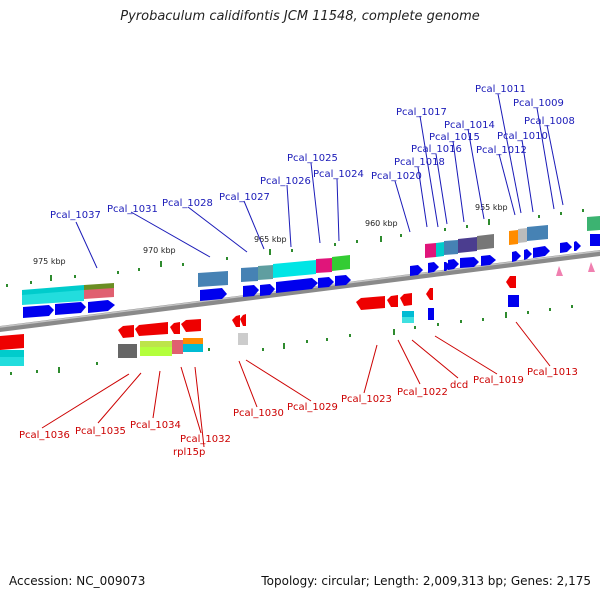 The height and width of the screenshot is (600, 600). I want to click on gene-label: Pcal_1022, so click(422, 392).